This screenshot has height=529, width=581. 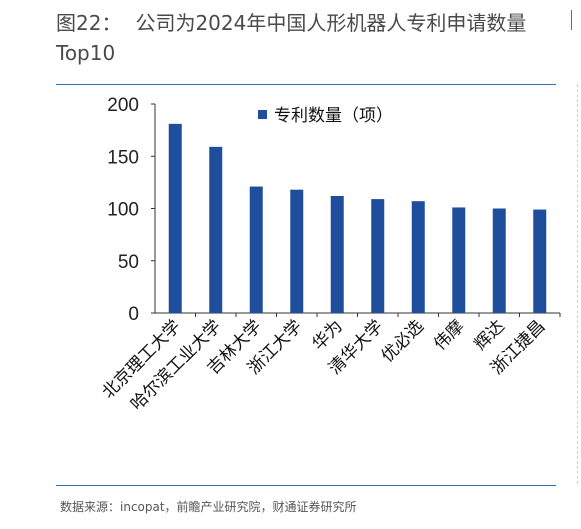 I want to click on legend-label: 专利数量（项）, so click(x=333, y=116).